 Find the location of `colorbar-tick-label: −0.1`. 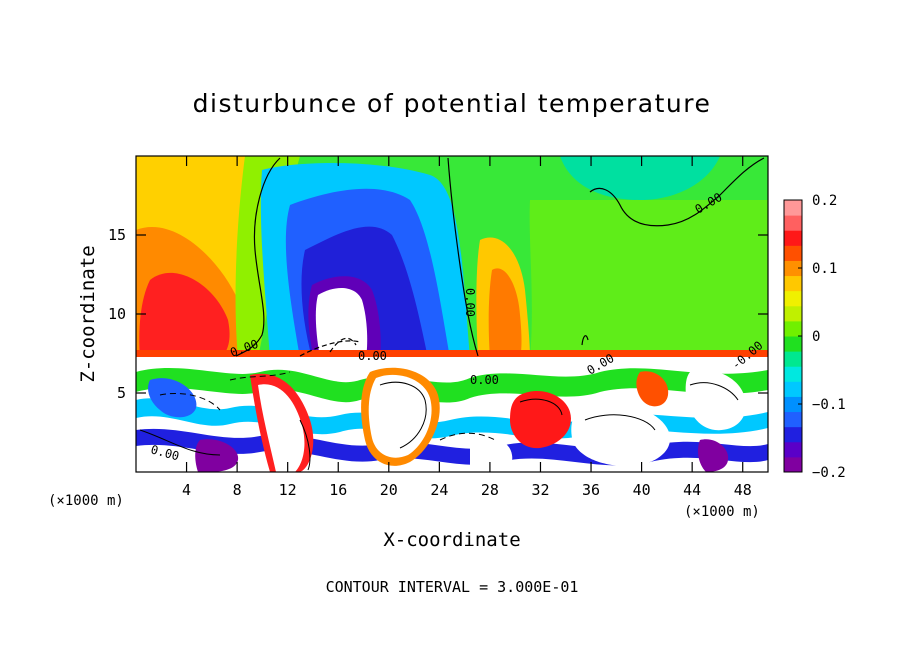

colorbar-tick-label: −0.1 is located at coordinates (829, 405).